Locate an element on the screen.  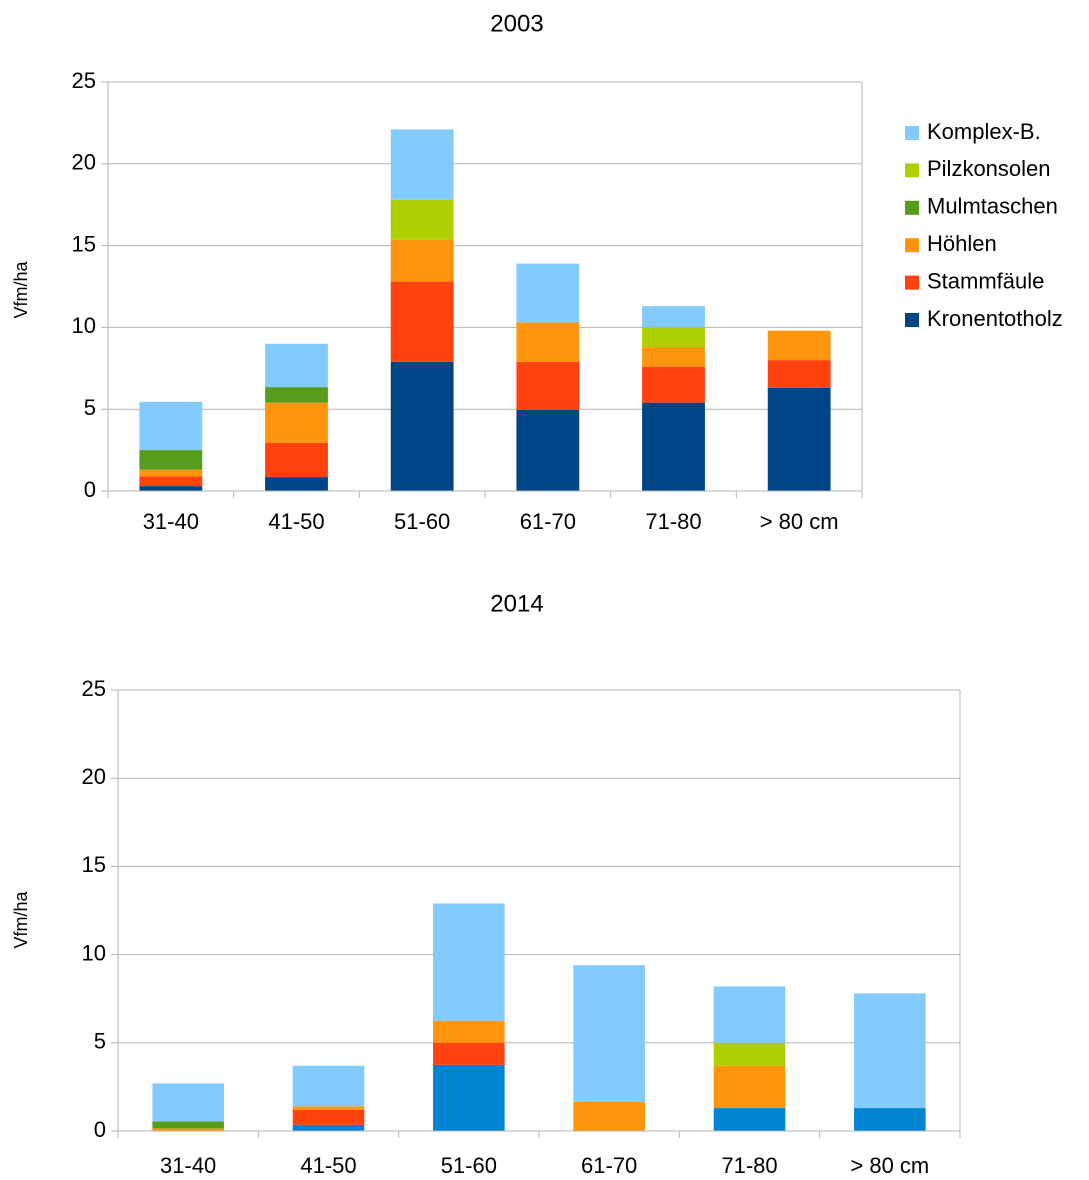
legend-label: Komplex-B. is located at coordinates (984, 131).